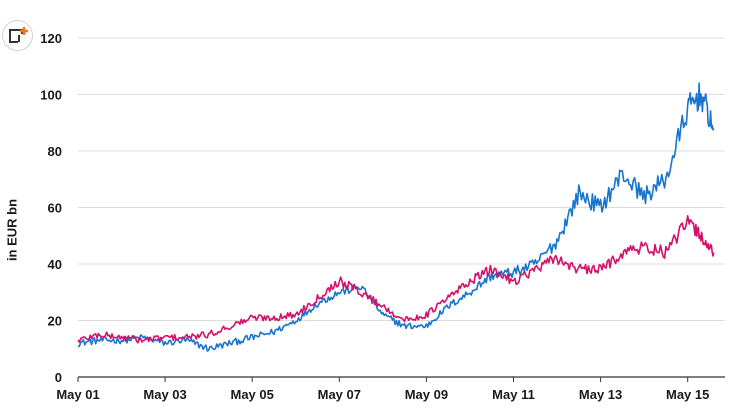  I want to click on x-tick-label: May 15, so click(687, 394).